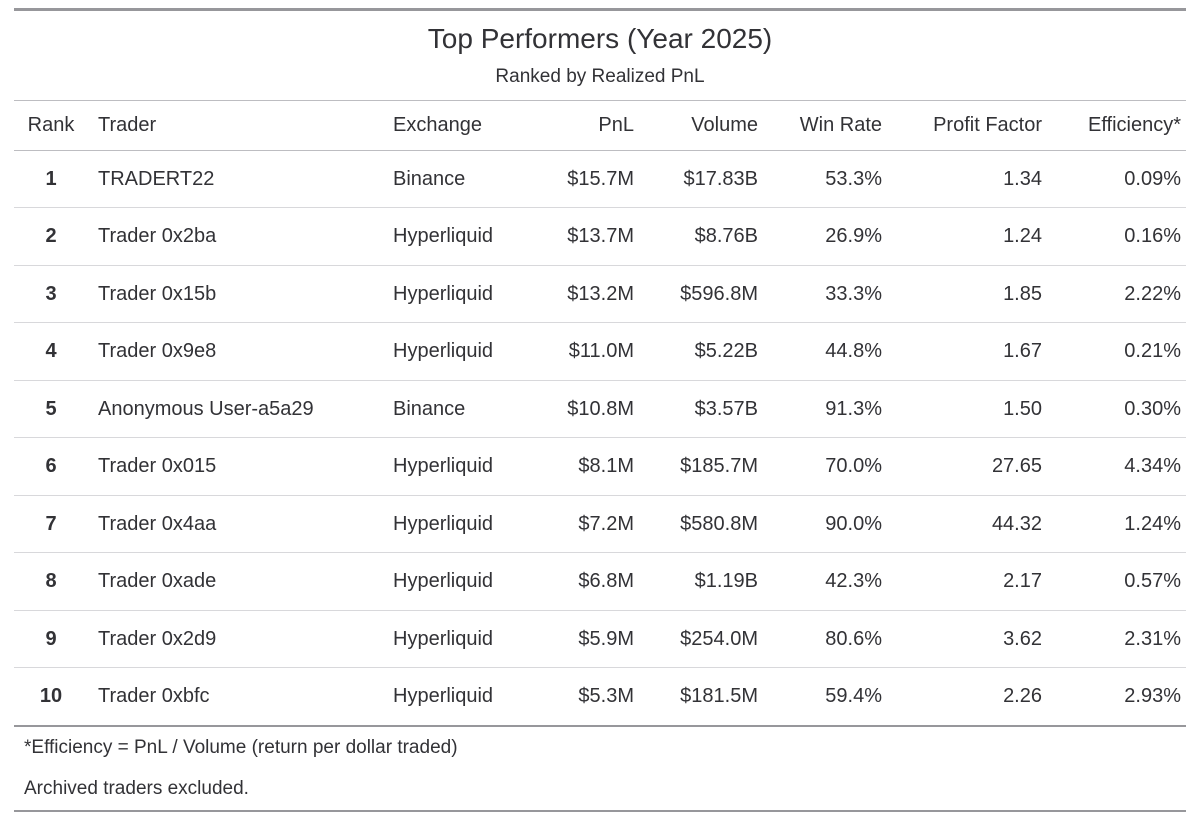 The width and height of the screenshot is (1200, 822). What do you see at coordinates (51, 236) in the screenshot?
I see `rank-cell: 2` at bounding box center [51, 236].